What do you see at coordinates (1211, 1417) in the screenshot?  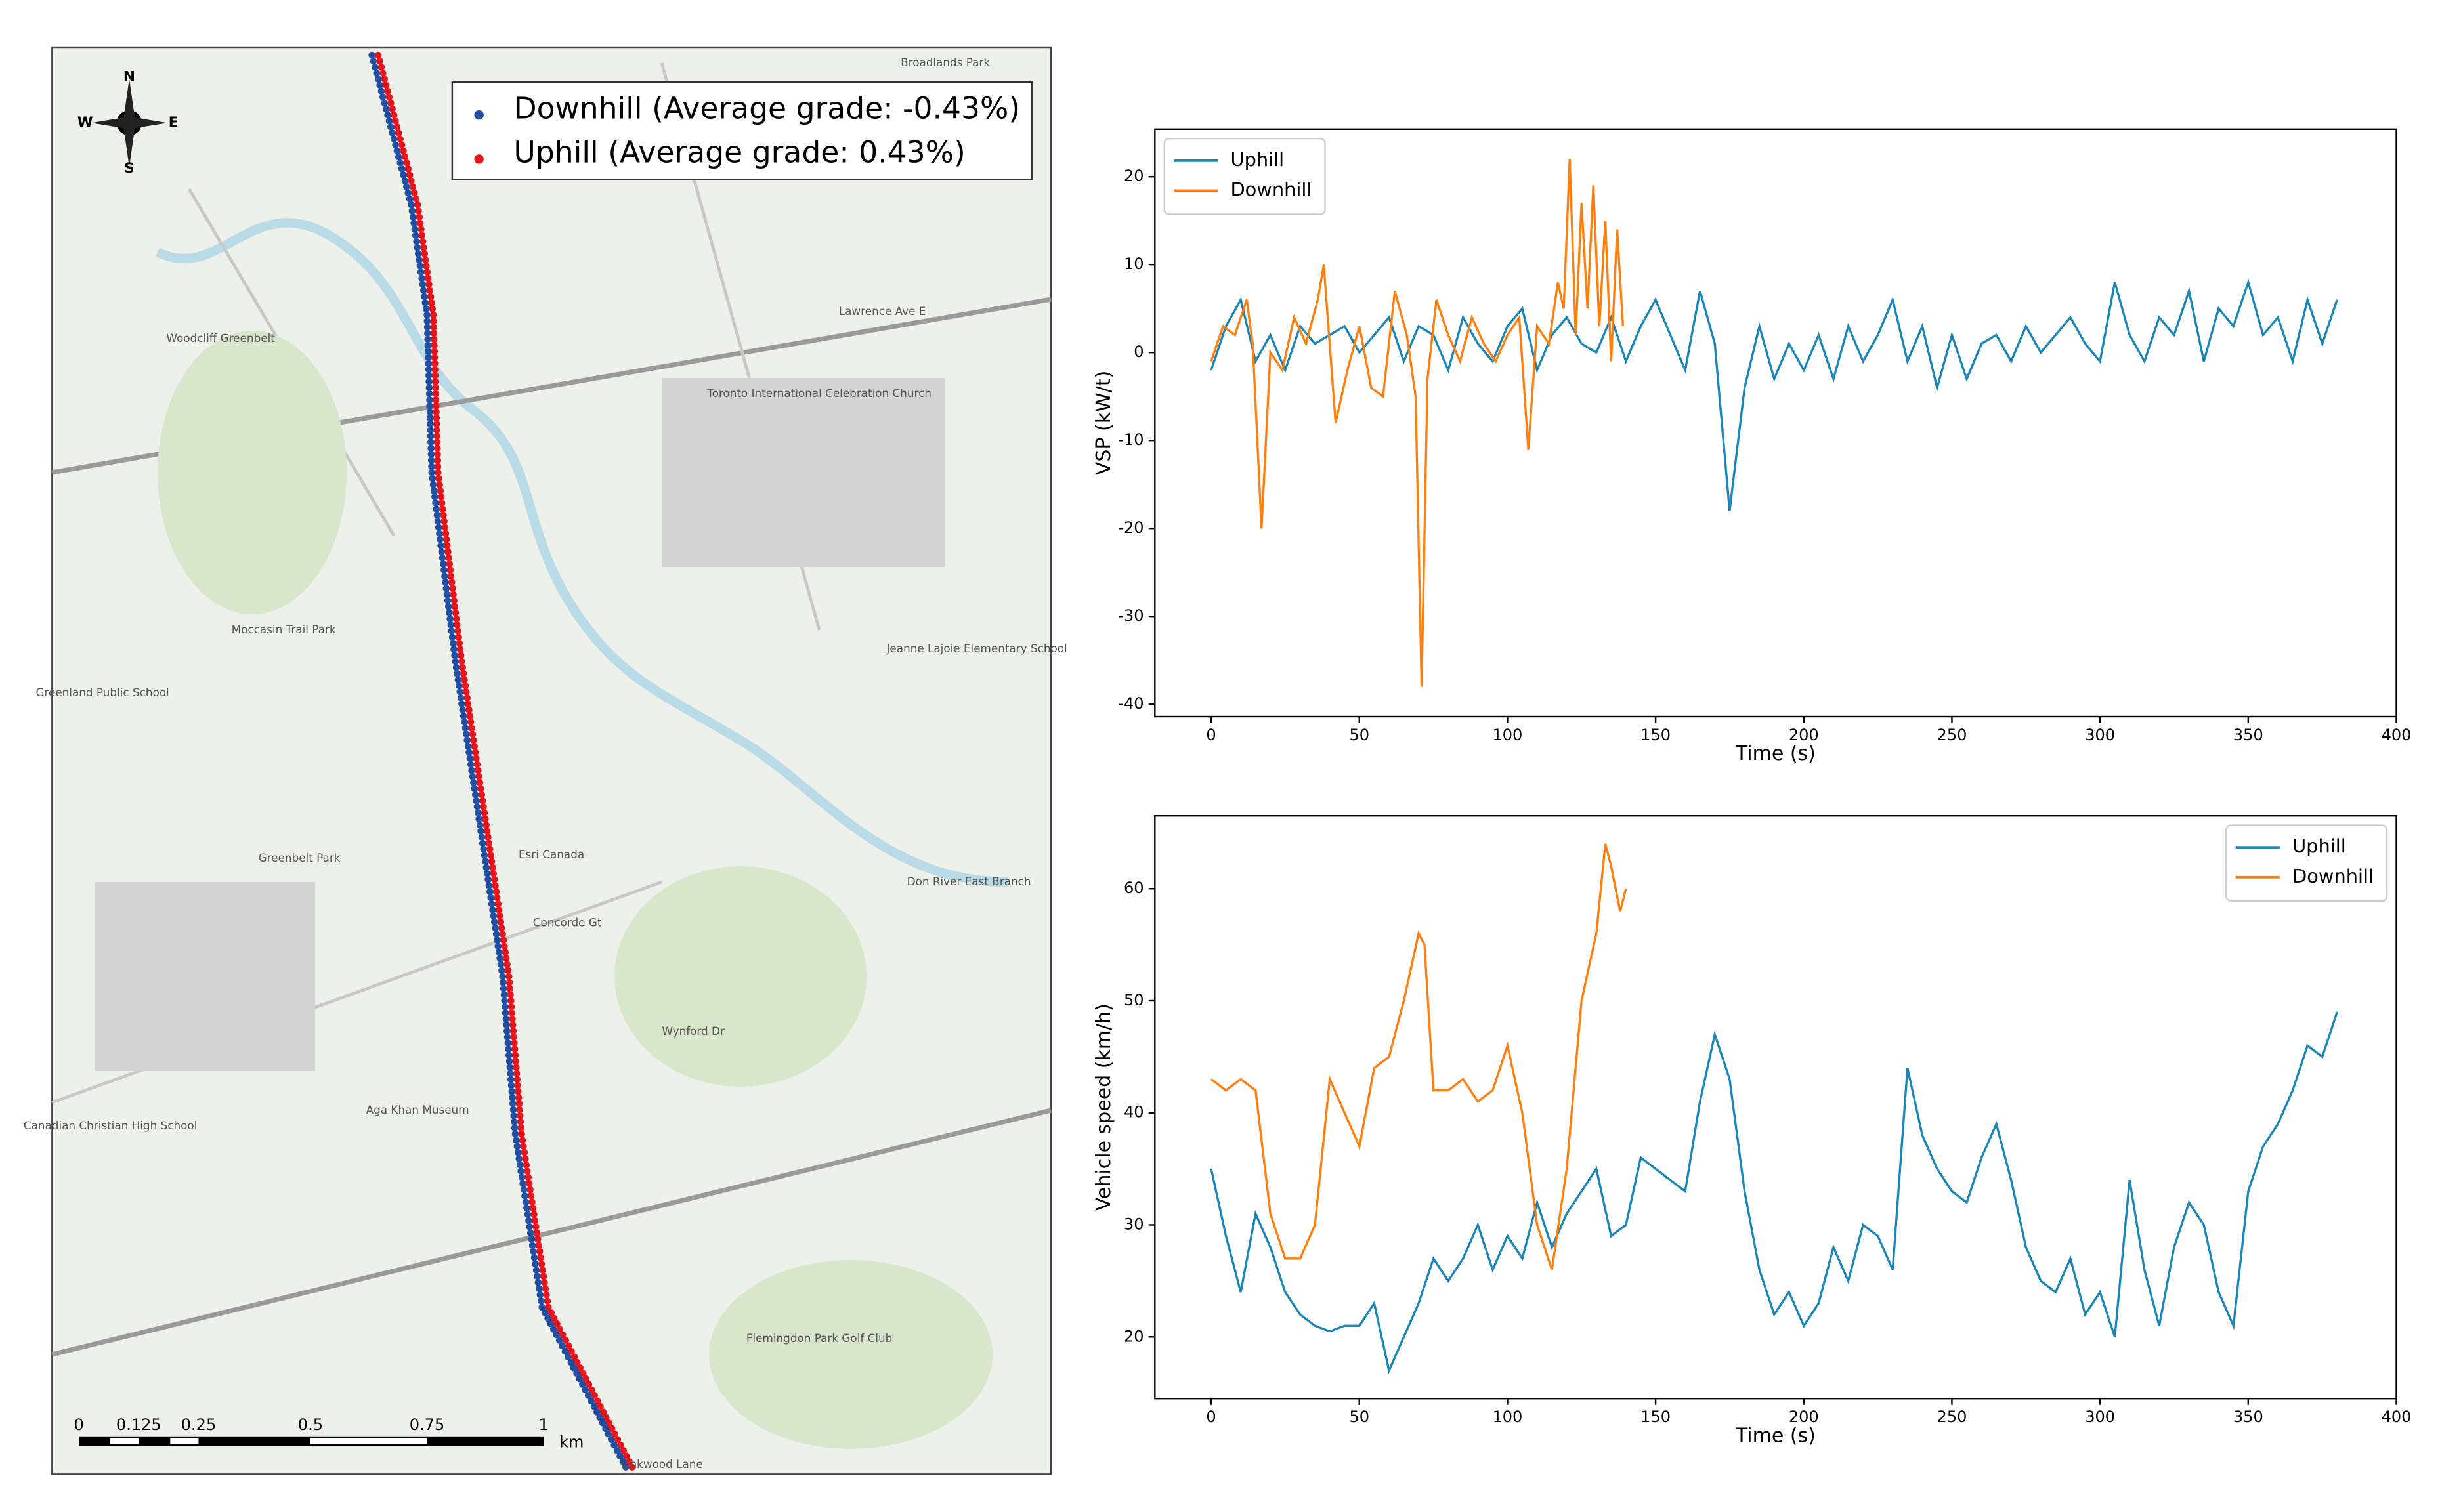 I see `x-tick-label: 0` at bounding box center [1211, 1417].